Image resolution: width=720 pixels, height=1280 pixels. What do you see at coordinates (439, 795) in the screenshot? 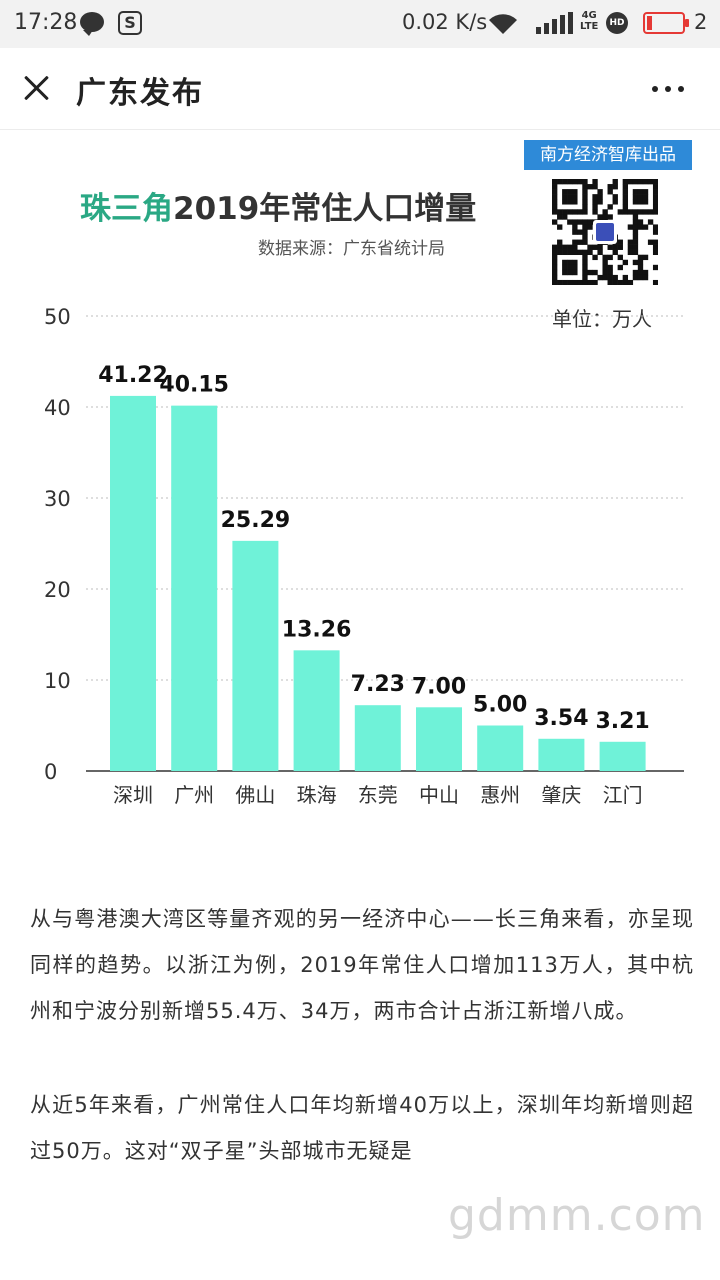
I see `category-label: 中山` at bounding box center [439, 795].